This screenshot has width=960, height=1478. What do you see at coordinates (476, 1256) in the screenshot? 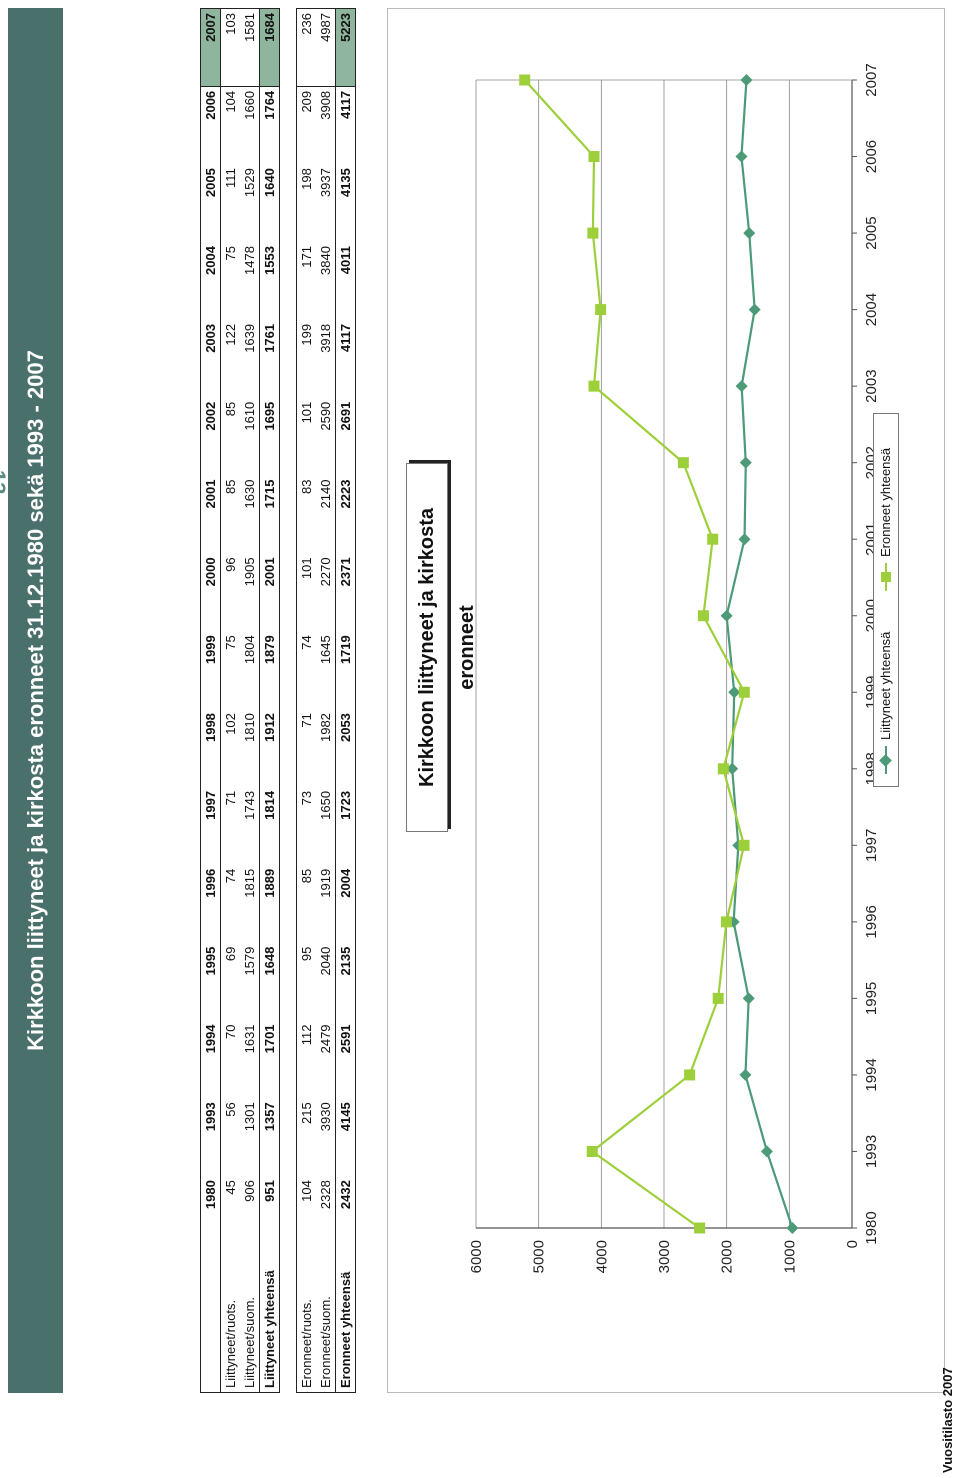
I see `y-tick-label: 6000` at bounding box center [476, 1256].